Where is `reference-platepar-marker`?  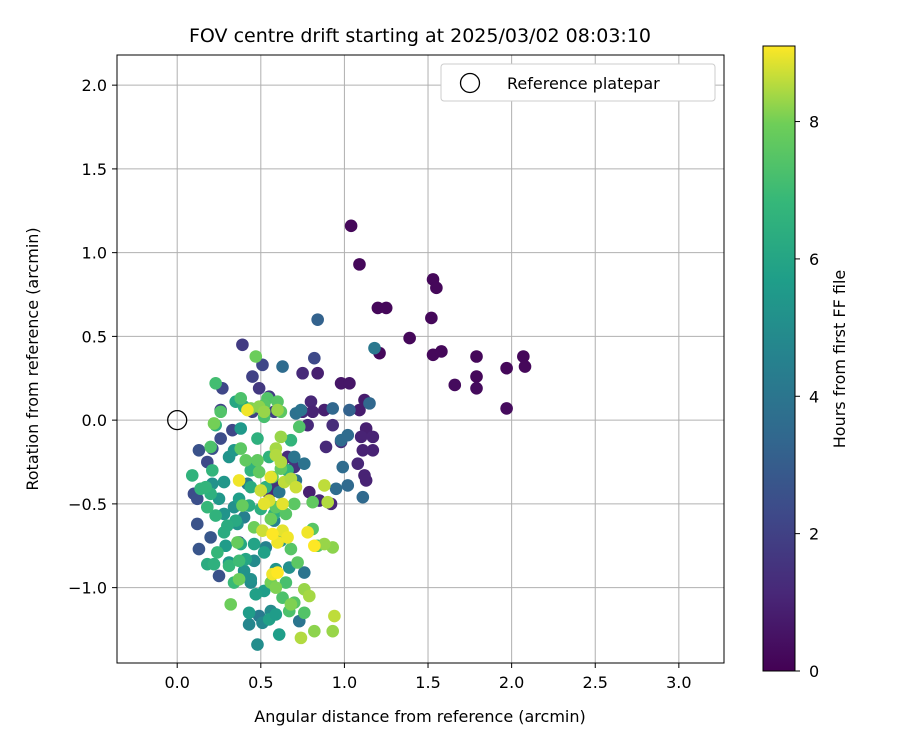 reference-platepar-marker is located at coordinates (177, 420).